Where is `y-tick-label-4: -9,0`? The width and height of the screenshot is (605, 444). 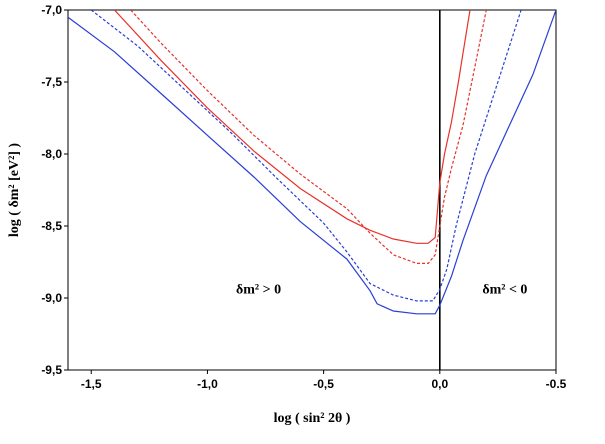
y-tick-label-4: -9,0 is located at coordinates (51, 298).